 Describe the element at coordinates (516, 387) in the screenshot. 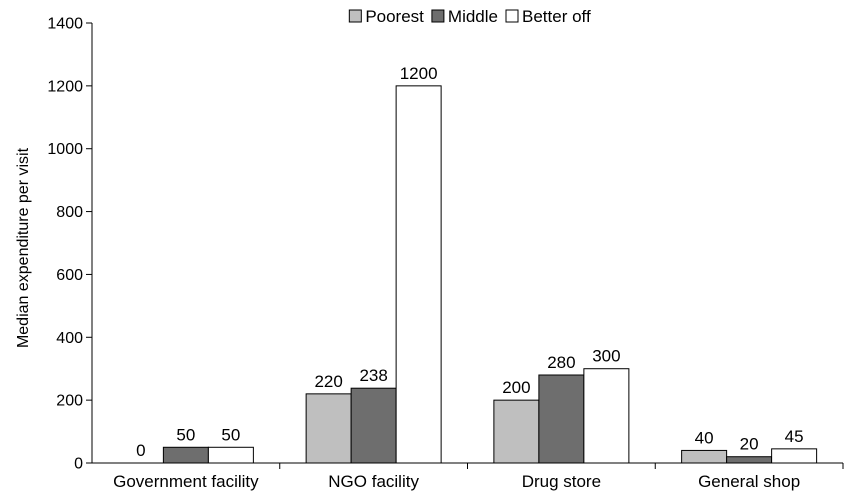

I see `data-label-2-0: 200` at that location.